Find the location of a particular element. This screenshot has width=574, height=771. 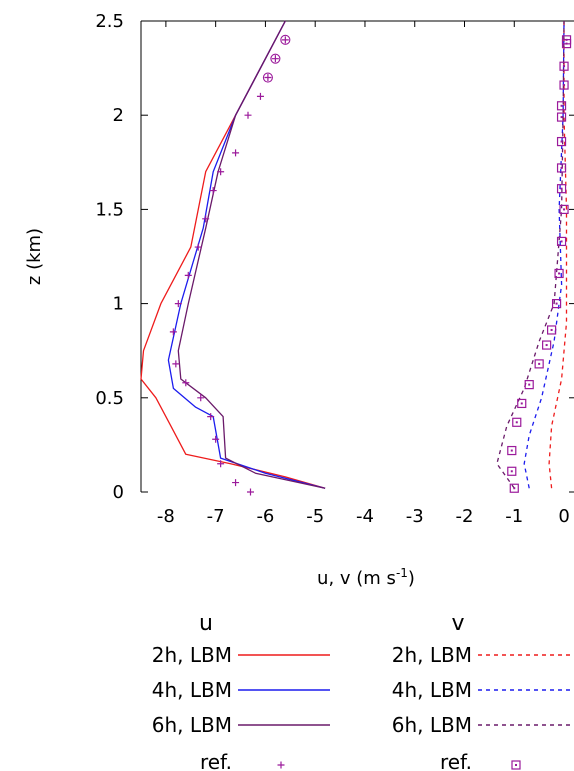

y-tick-label: 0.5 is located at coordinates (109, 398).